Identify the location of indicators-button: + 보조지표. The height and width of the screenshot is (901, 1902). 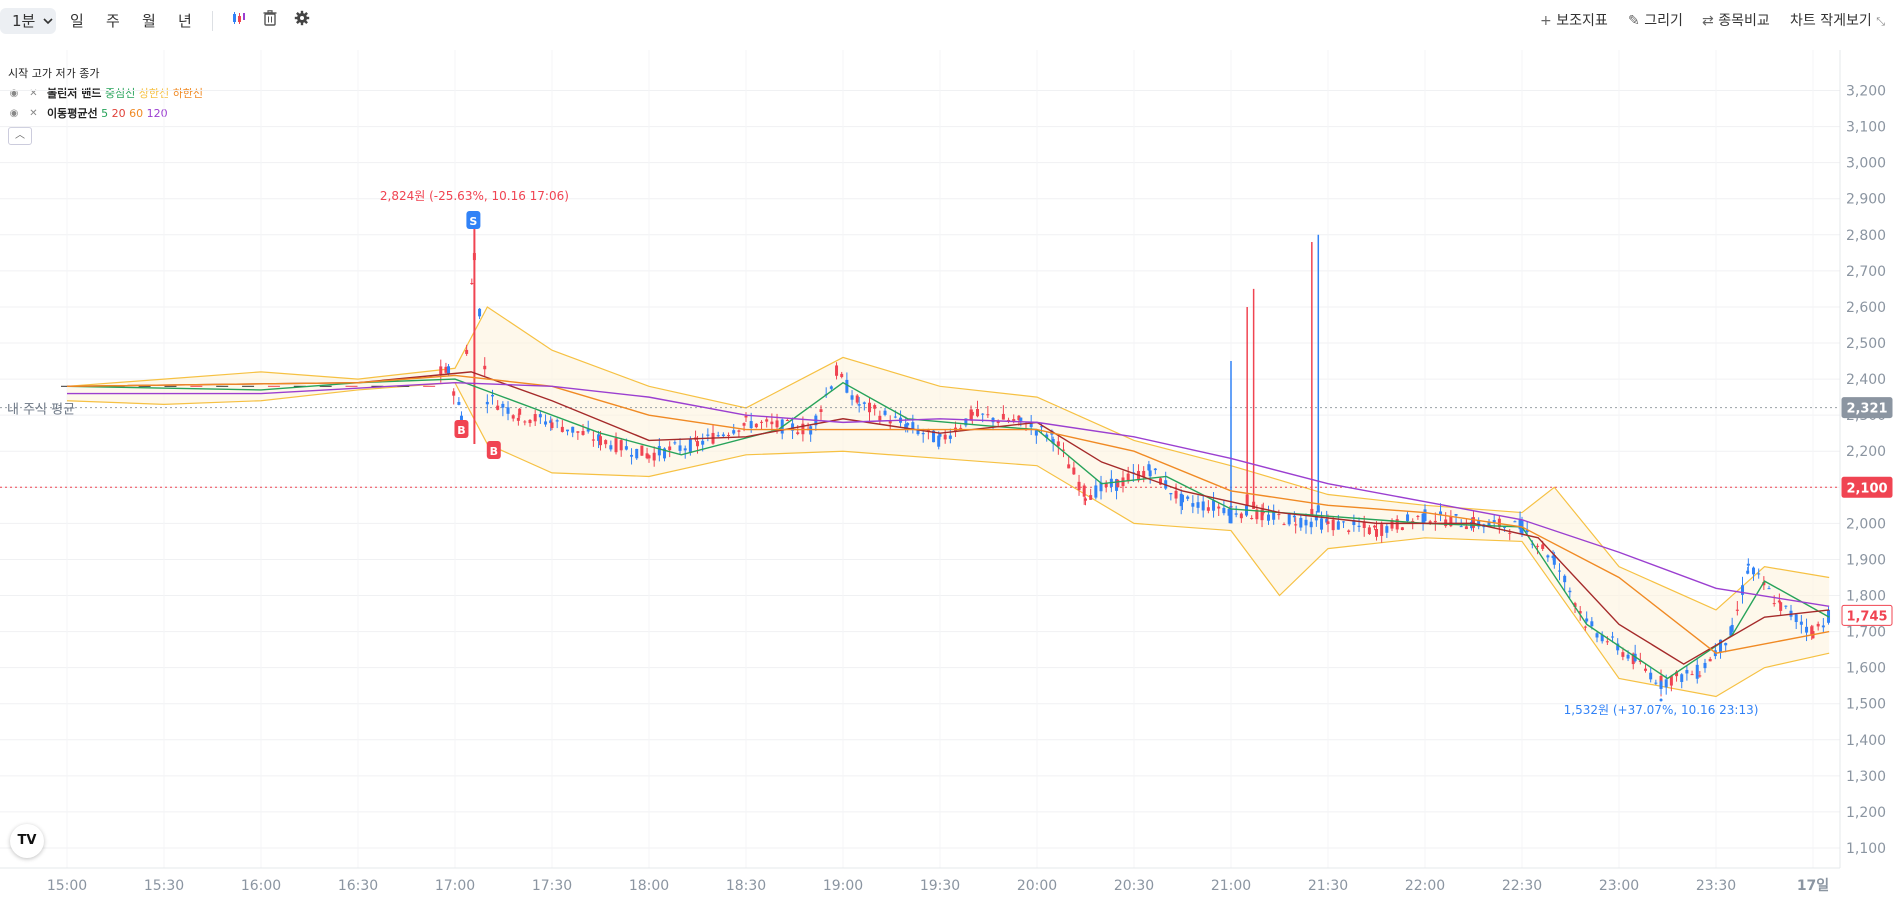
(1574, 21).